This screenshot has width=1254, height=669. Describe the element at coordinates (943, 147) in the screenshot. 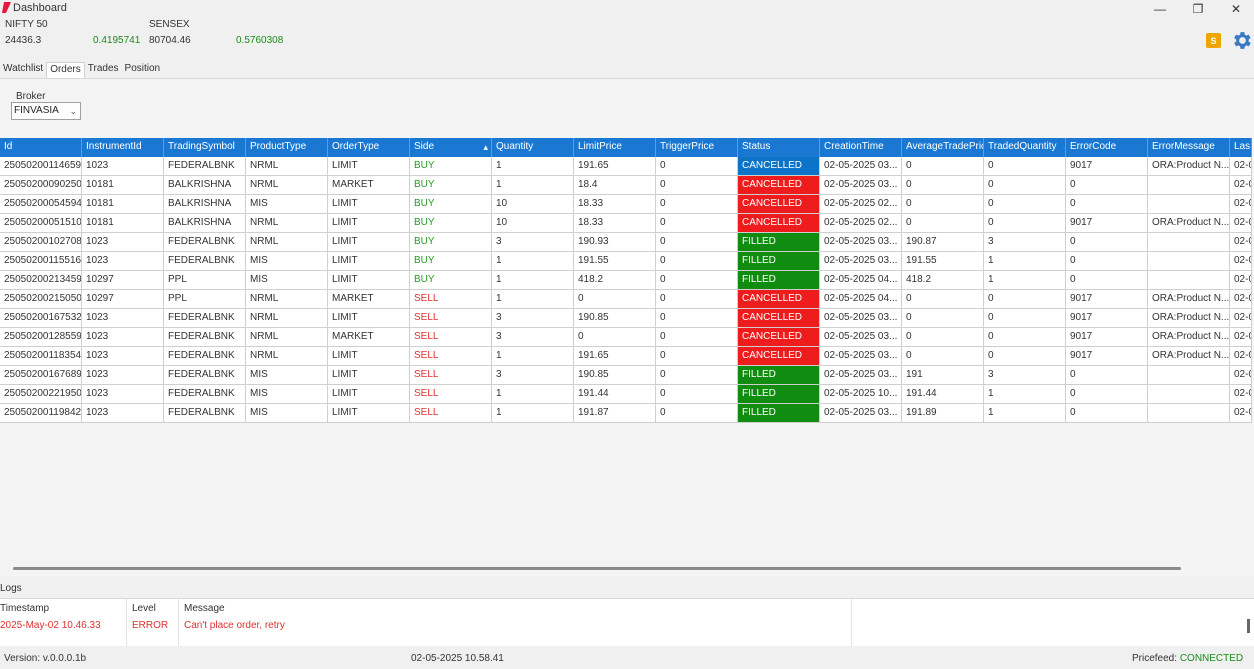

I see `column-header-averagetradepric: AverageTradePric` at that location.